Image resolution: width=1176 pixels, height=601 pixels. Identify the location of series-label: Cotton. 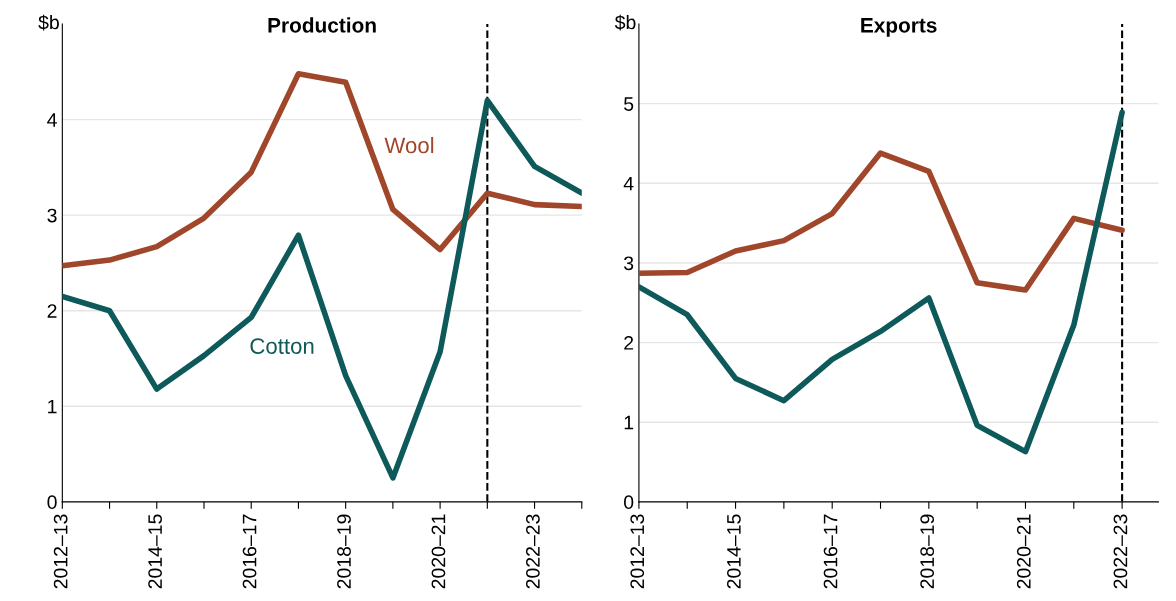
(282, 346).